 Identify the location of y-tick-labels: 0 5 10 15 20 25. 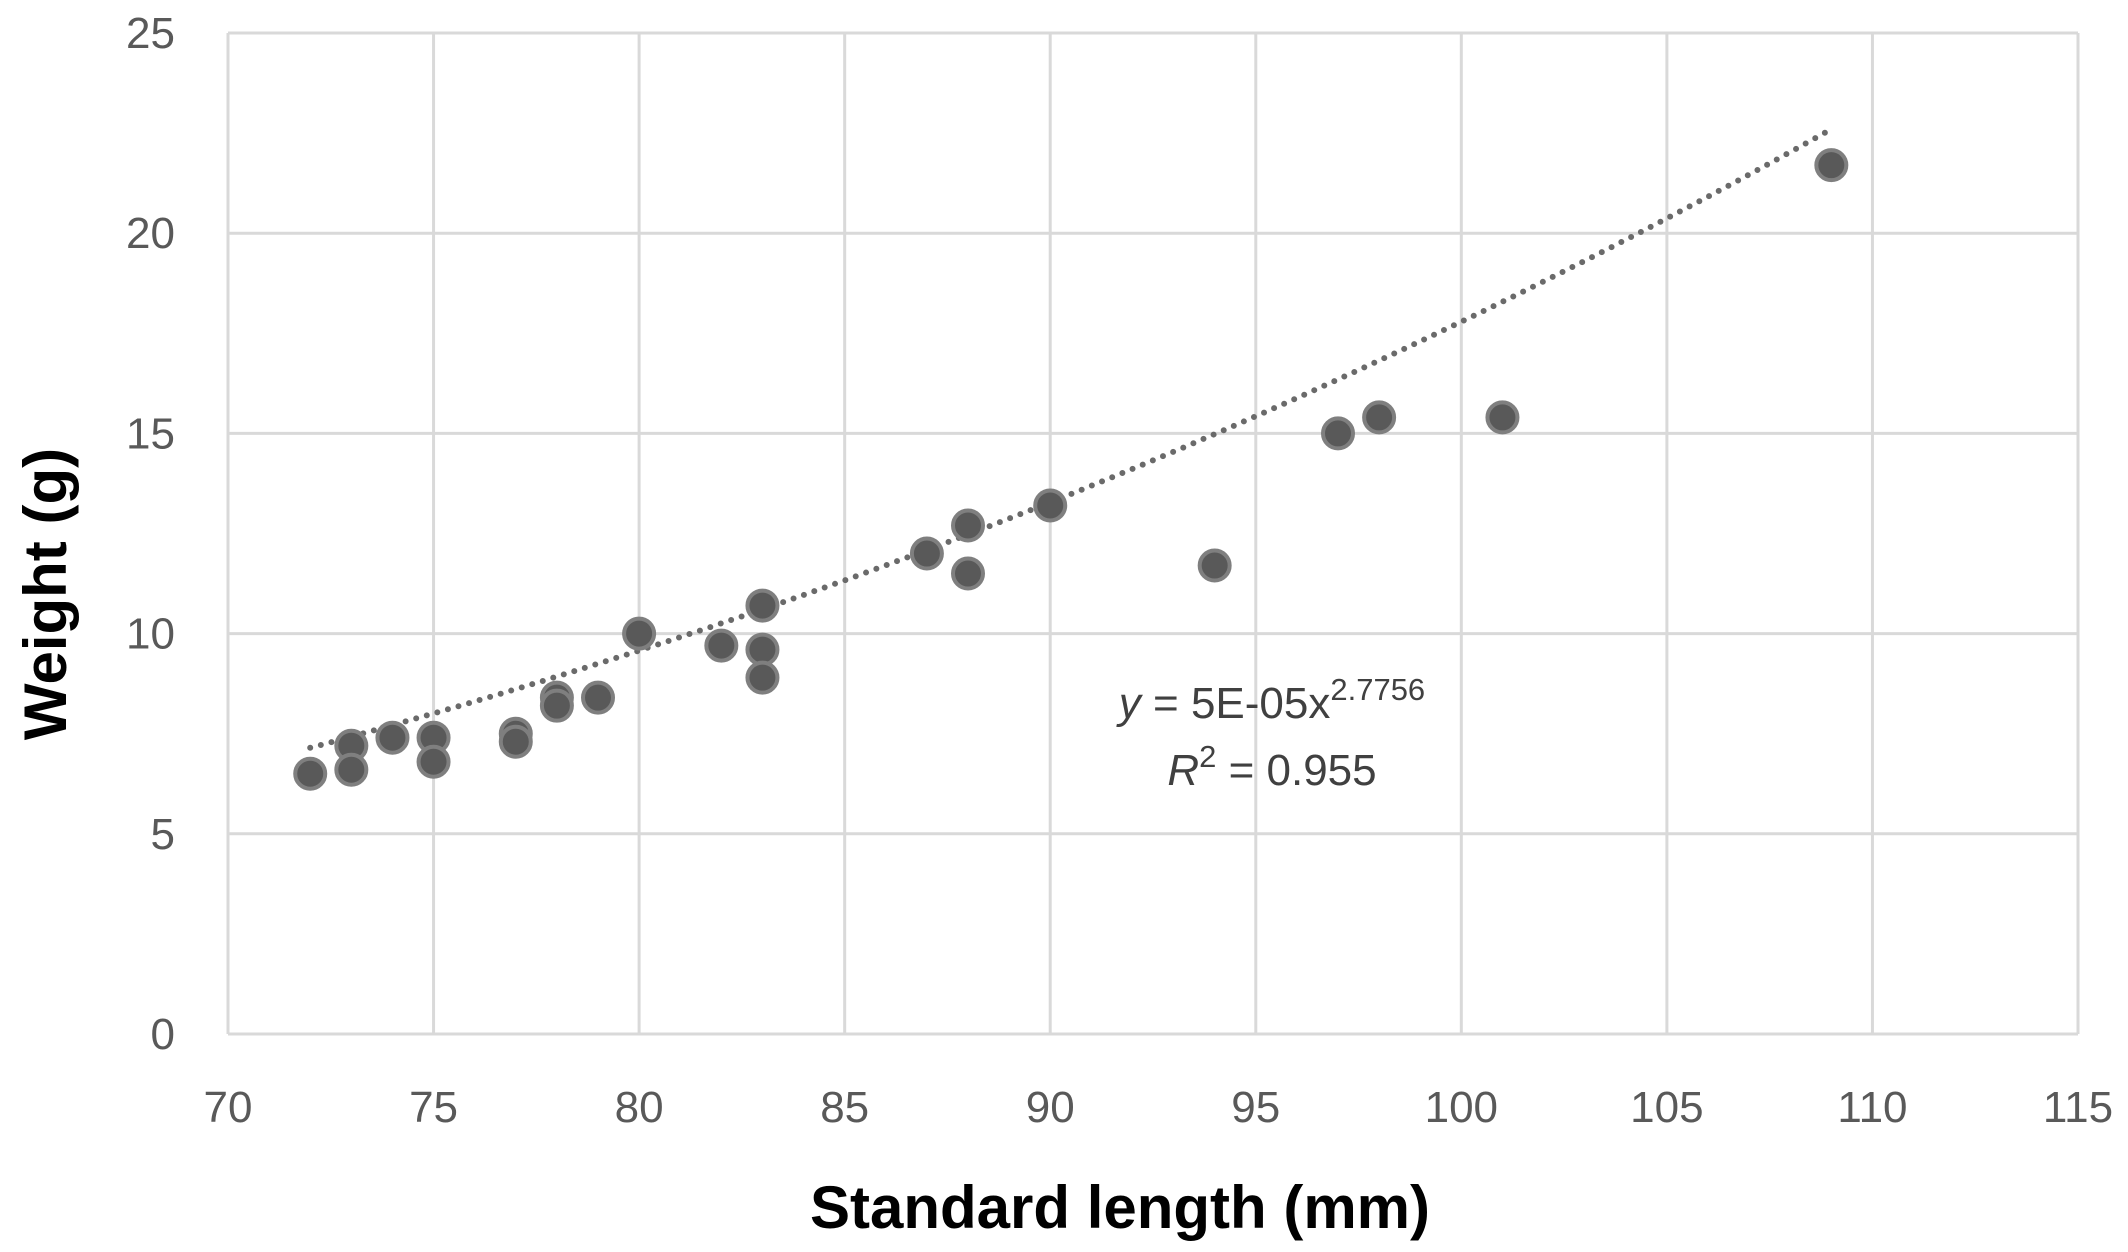
(150, 534).